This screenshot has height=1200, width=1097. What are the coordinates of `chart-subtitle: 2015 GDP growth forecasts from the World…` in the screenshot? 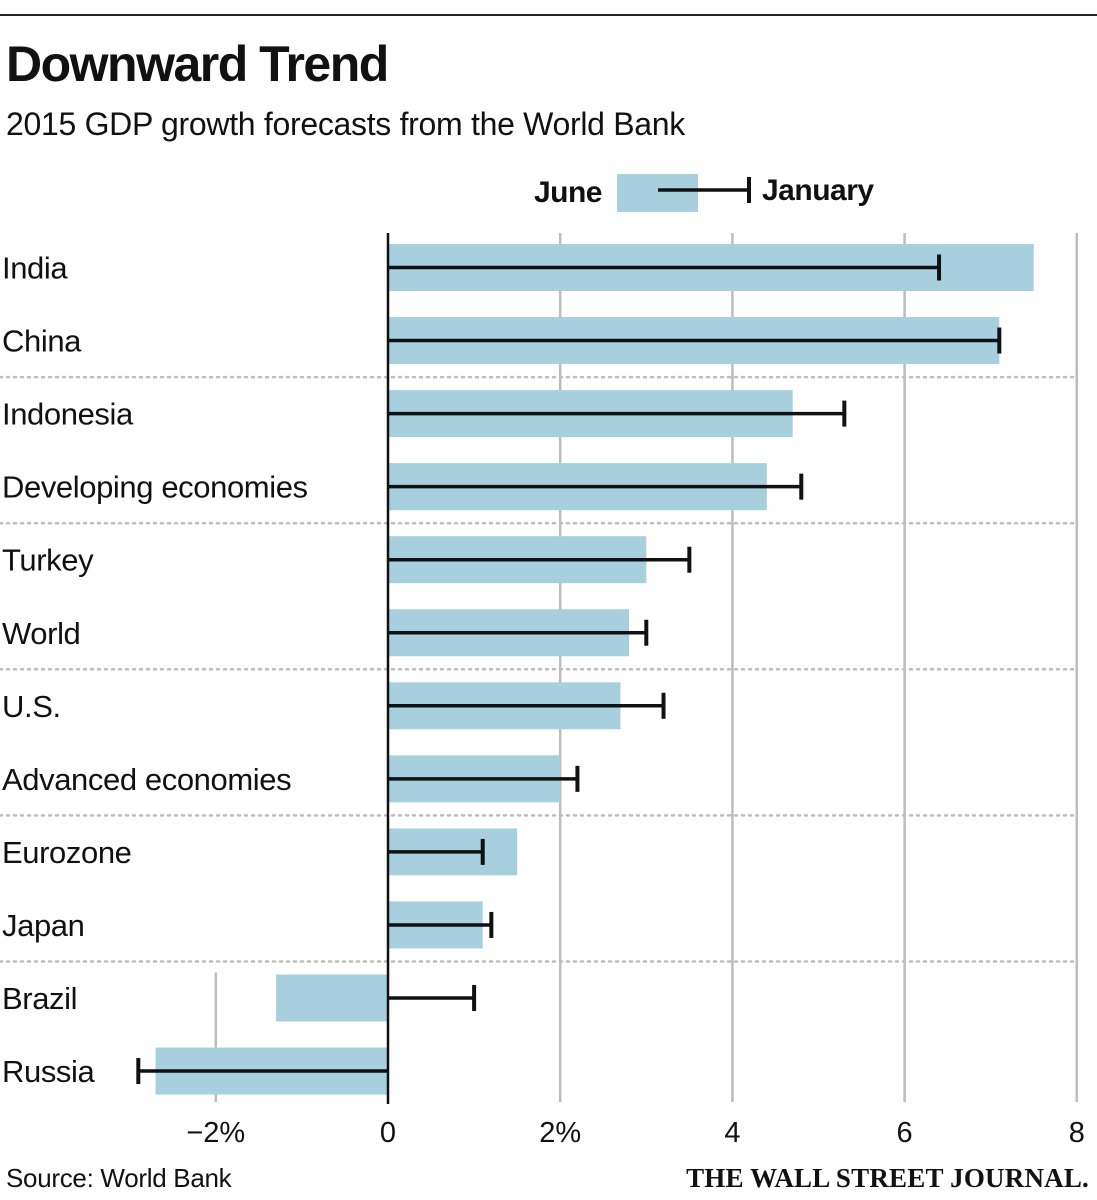 It's located at (345, 124).